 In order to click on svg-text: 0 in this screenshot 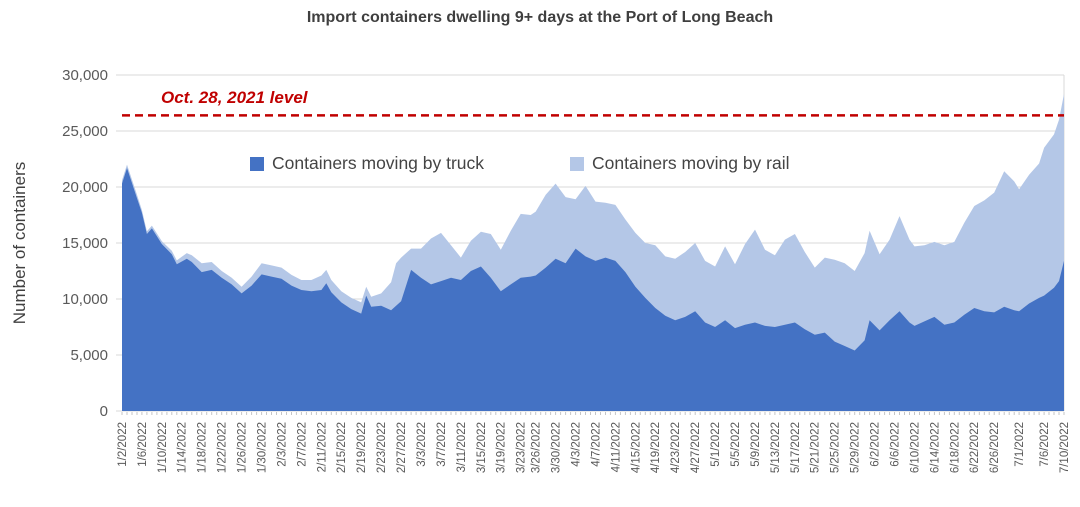, I will do `click(104, 411)`.